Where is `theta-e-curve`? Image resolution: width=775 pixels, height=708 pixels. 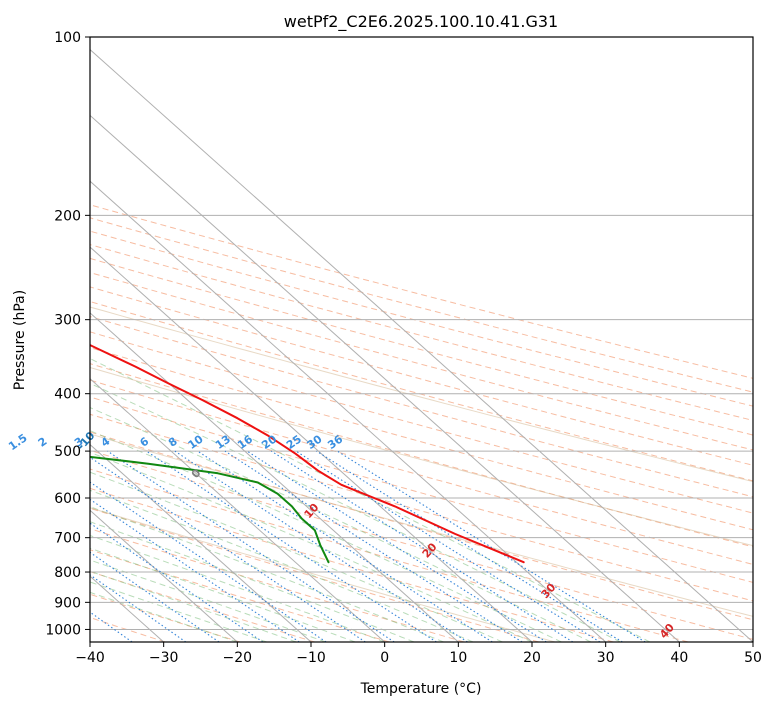
theta-e-curve is located at coordinates (323, 574).